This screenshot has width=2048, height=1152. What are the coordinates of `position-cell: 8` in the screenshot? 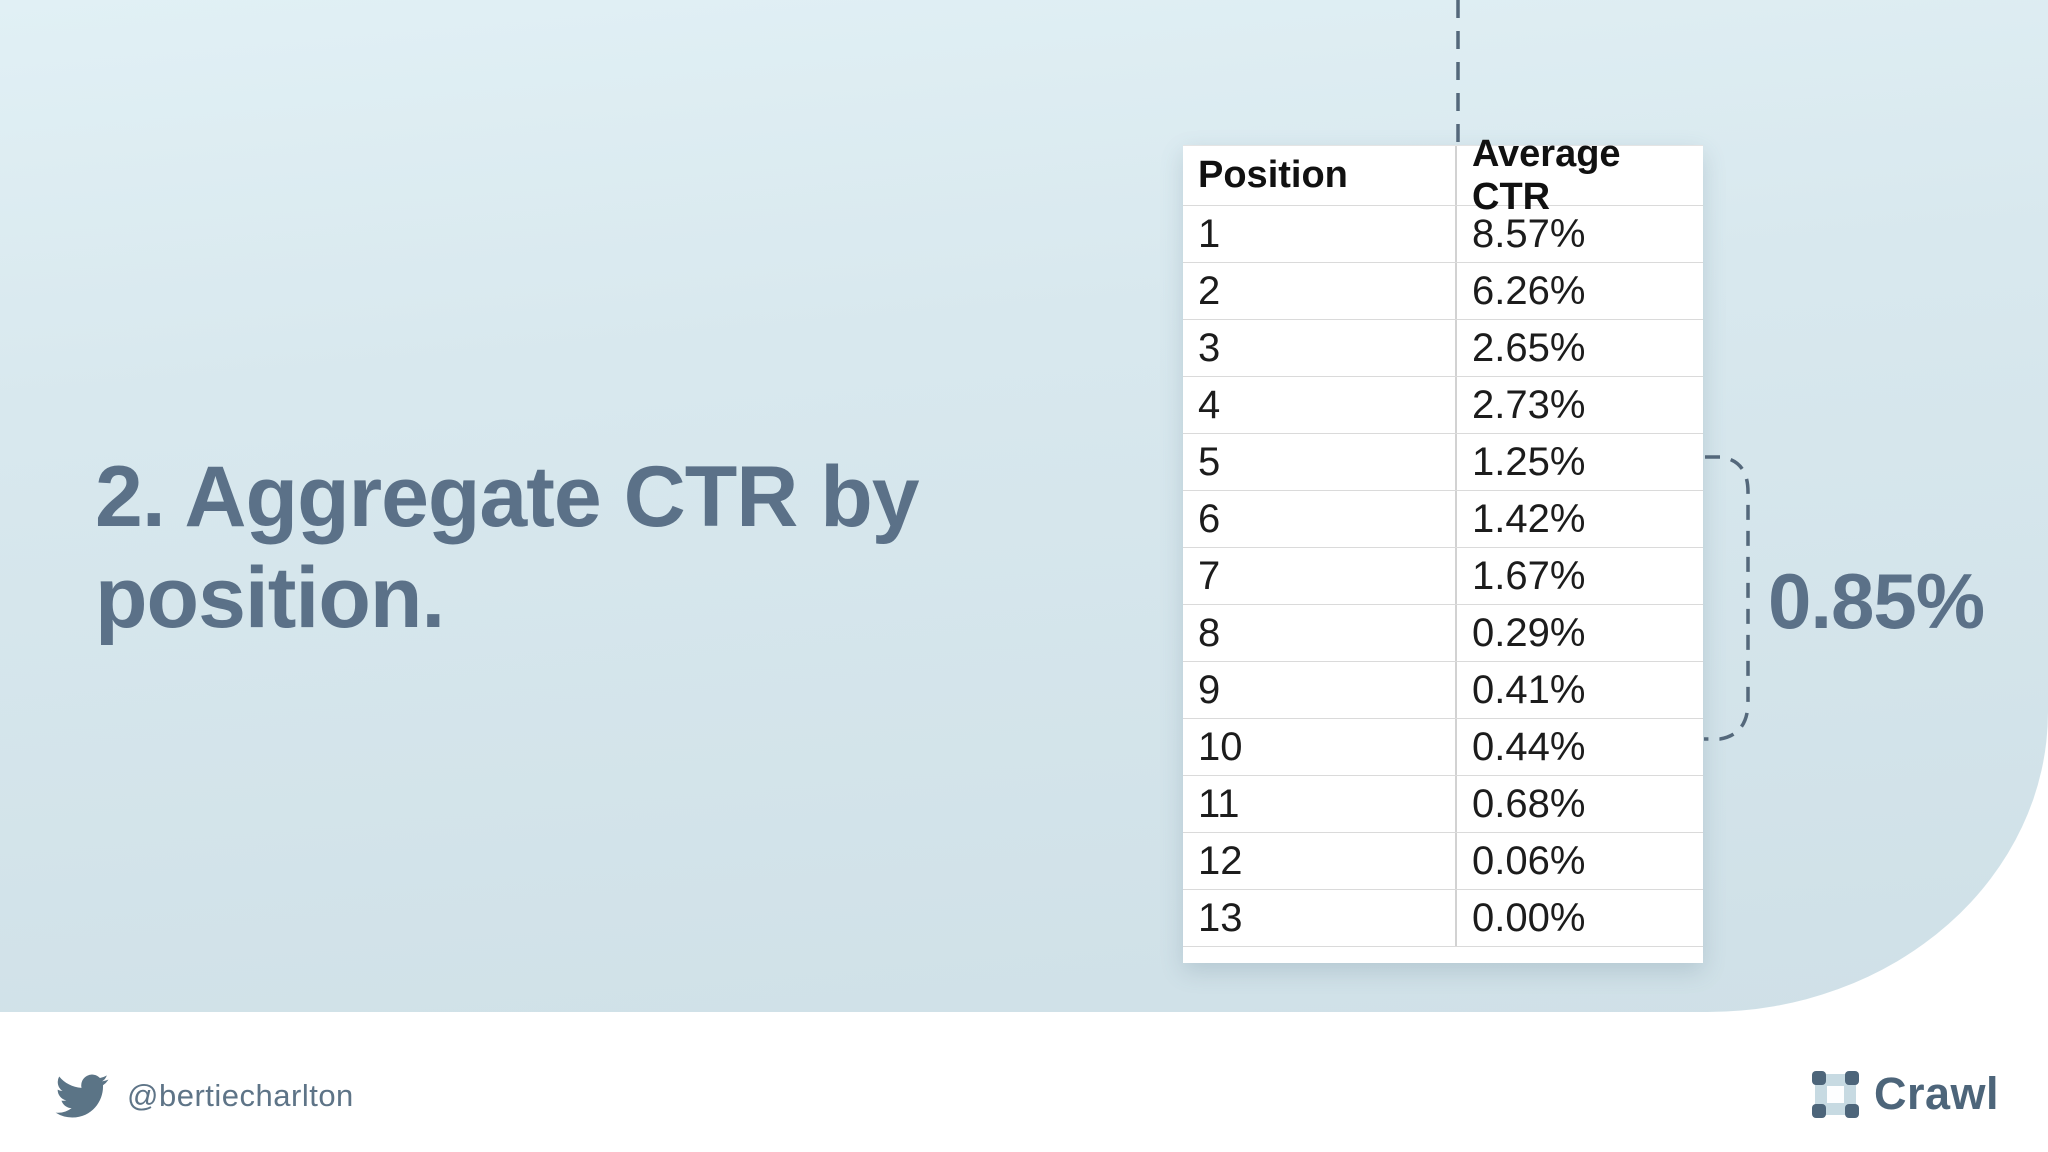 It's located at (1320, 633).